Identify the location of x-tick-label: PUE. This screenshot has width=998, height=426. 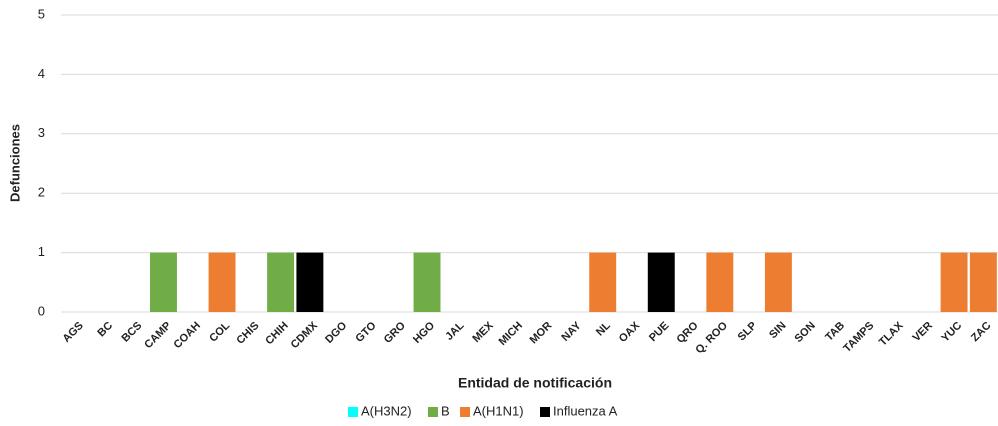
(659, 332).